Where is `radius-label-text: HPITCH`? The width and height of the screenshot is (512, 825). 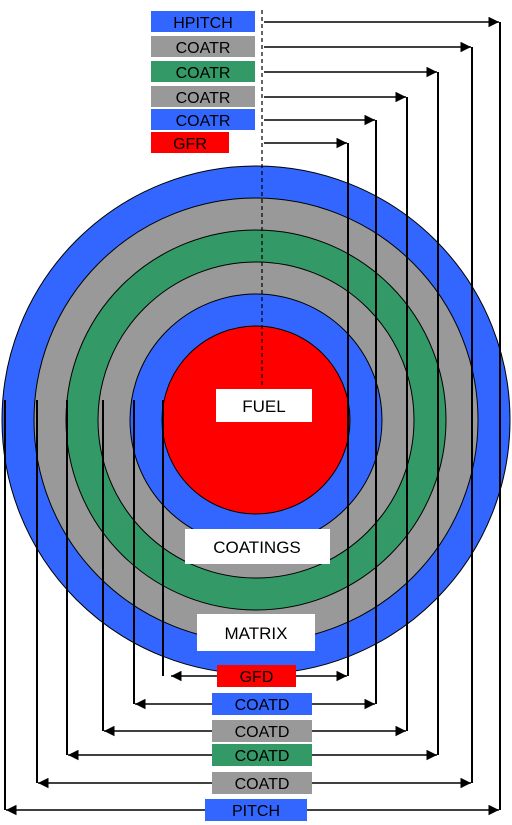 radius-label-text: HPITCH is located at coordinates (203, 23).